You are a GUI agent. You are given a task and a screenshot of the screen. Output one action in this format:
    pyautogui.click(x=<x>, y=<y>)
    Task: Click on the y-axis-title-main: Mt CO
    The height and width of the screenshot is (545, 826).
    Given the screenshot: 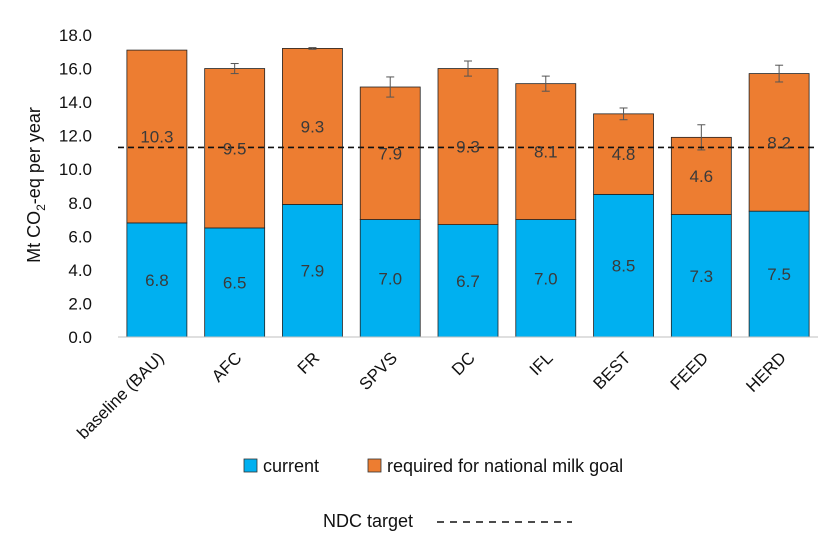 What is the action you would take?
    pyautogui.click(x=34, y=237)
    